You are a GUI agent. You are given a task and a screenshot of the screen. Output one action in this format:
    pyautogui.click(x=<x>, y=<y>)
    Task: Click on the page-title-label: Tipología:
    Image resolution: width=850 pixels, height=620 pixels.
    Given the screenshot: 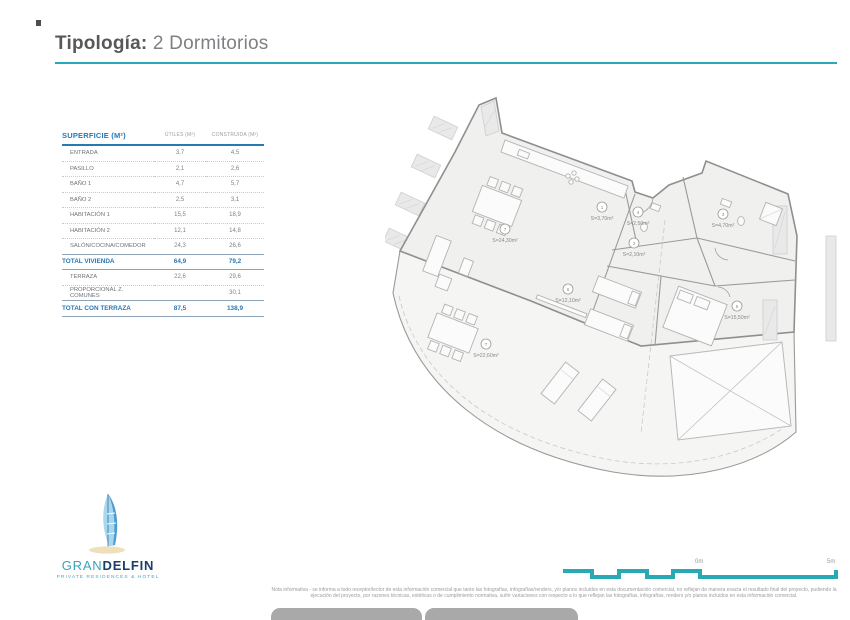 What is the action you would take?
    pyautogui.click(x=101, y=43)
    